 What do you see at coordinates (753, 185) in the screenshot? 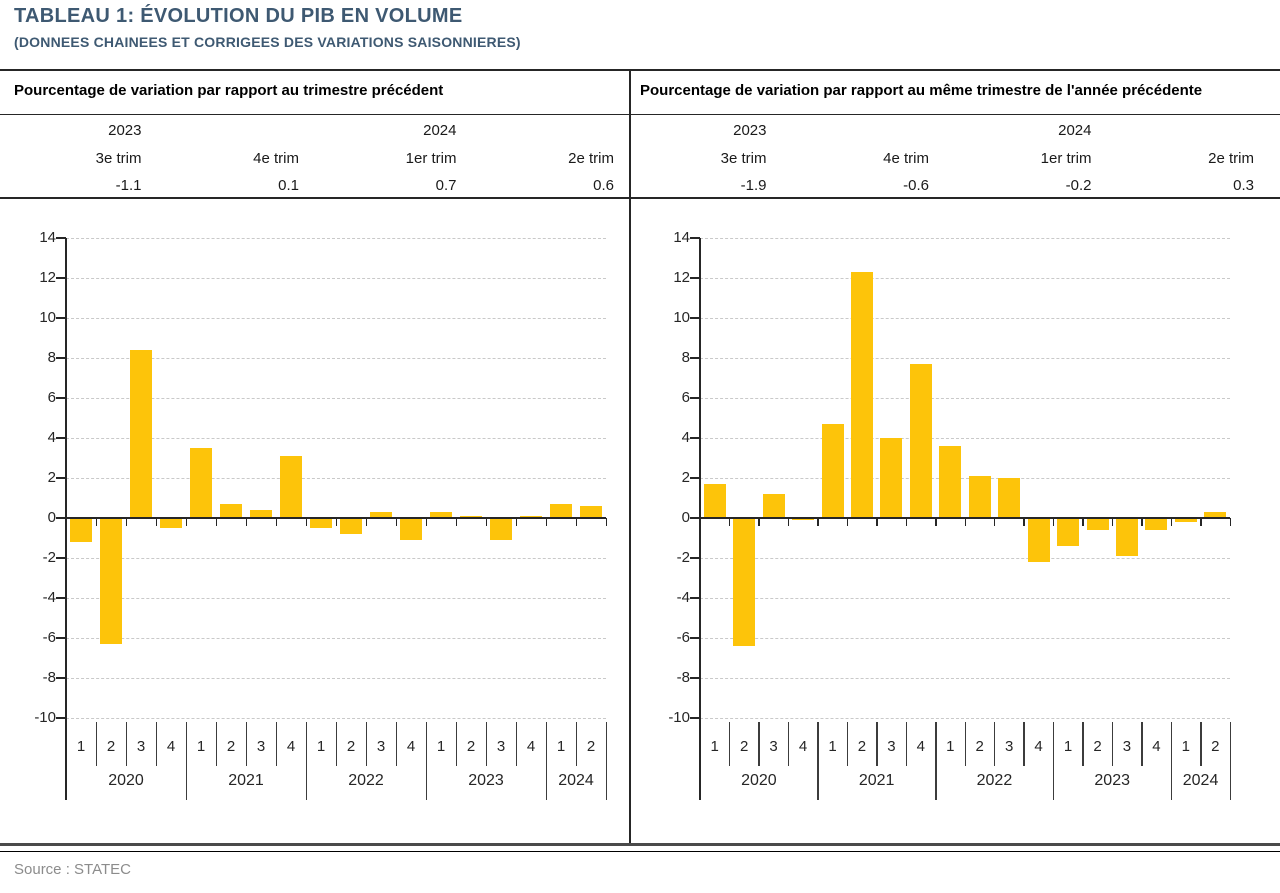
I see `value-cell: -1.9` at bounding box center [753, 185].